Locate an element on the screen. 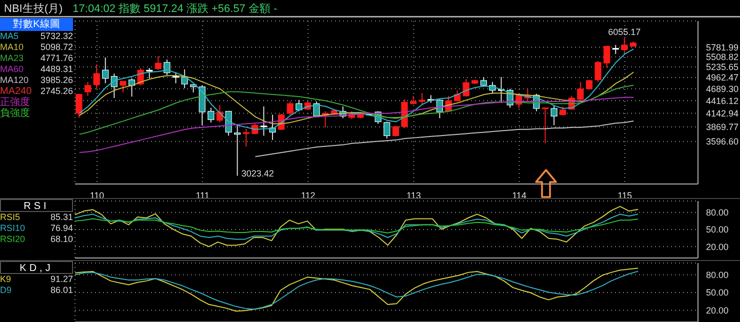 The height and width of the screenshot is (322, 740). text: 5098.72 is located at coordinates (56, 47).